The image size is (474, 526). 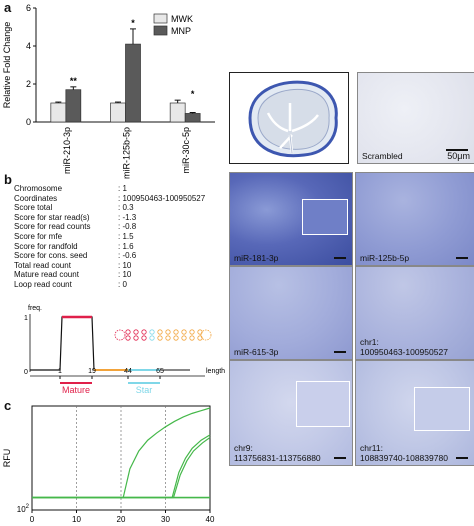 I want to click on y-tick-label: 2, so click(x=28, y=84).